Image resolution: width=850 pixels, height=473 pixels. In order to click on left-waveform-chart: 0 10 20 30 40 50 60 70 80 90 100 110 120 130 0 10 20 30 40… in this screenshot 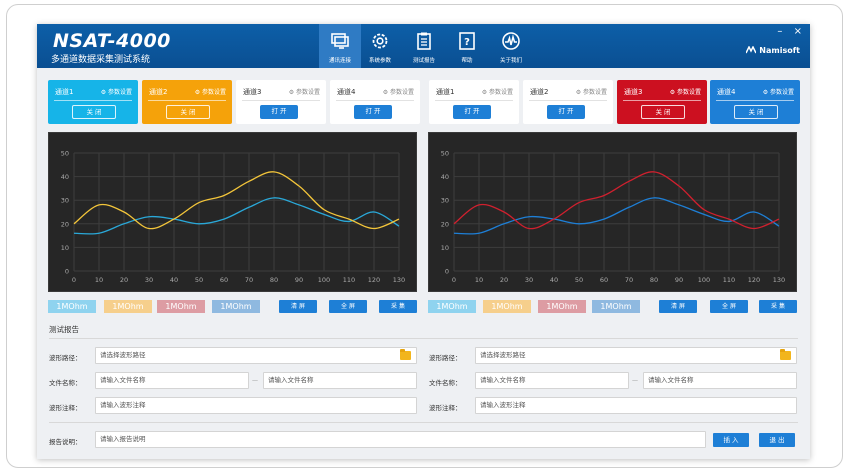, I will do `click(232, 212)`.